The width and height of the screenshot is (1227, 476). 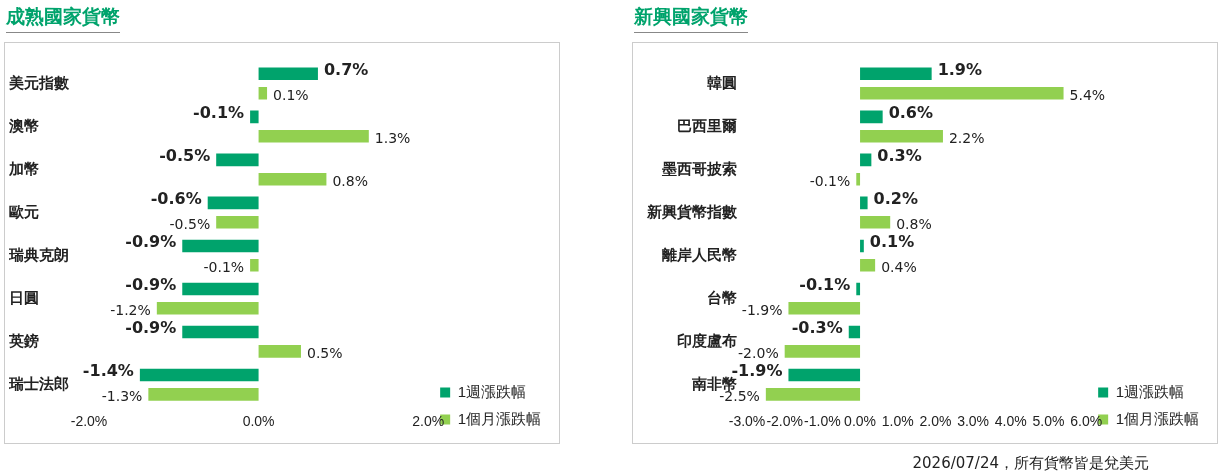 What do you see at coordinates (324, 352) in the screenshot?
I see `data-label: 0.5%` at bounding box center [324, 352].